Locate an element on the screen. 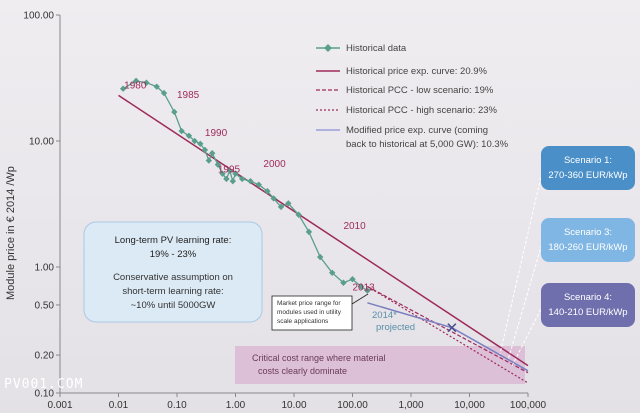  year-label-2000: 2000 is located at coordinates (274, 164).